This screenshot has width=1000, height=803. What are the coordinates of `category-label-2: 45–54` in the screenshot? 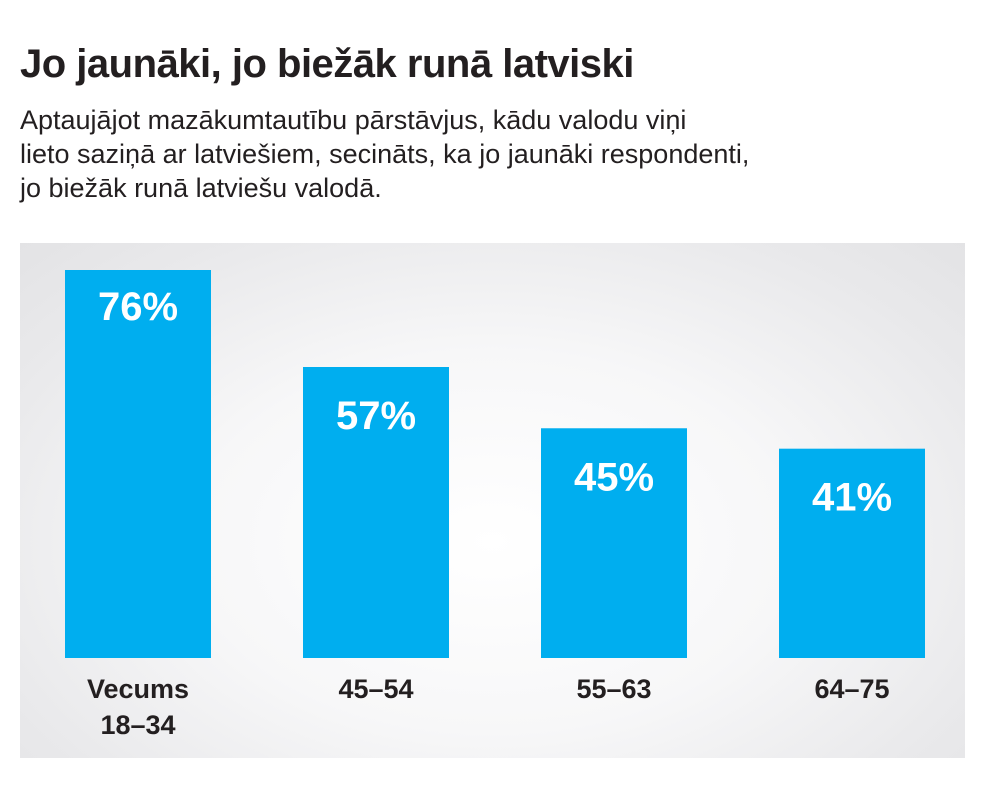 It's located at (375, 689).